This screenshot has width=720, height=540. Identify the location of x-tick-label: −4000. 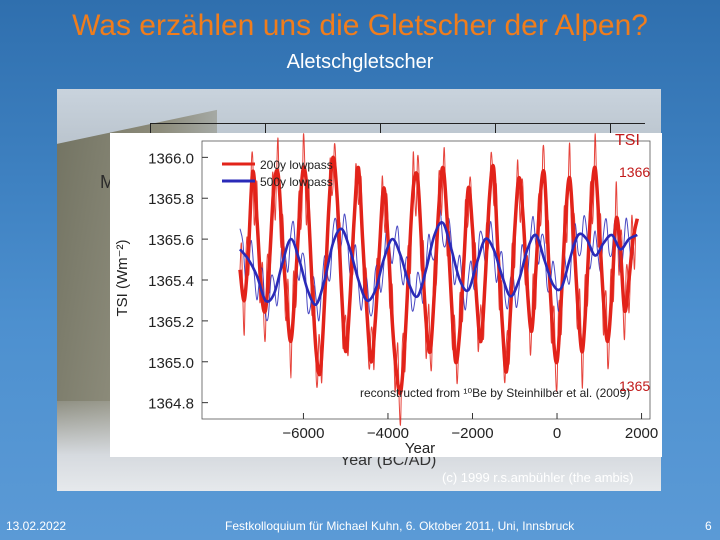
(388, 433).